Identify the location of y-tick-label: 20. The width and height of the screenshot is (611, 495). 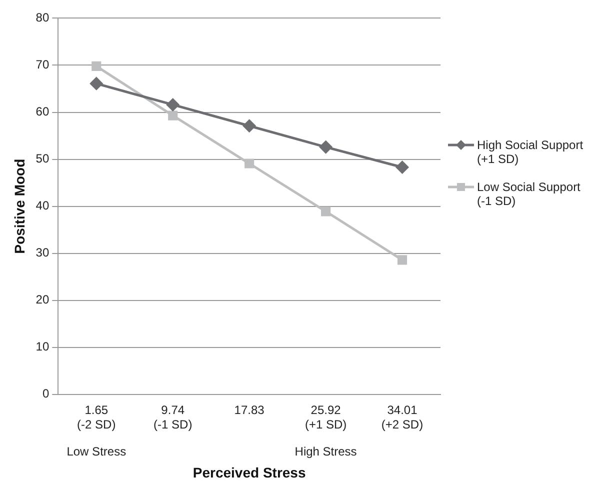
(43, 299).